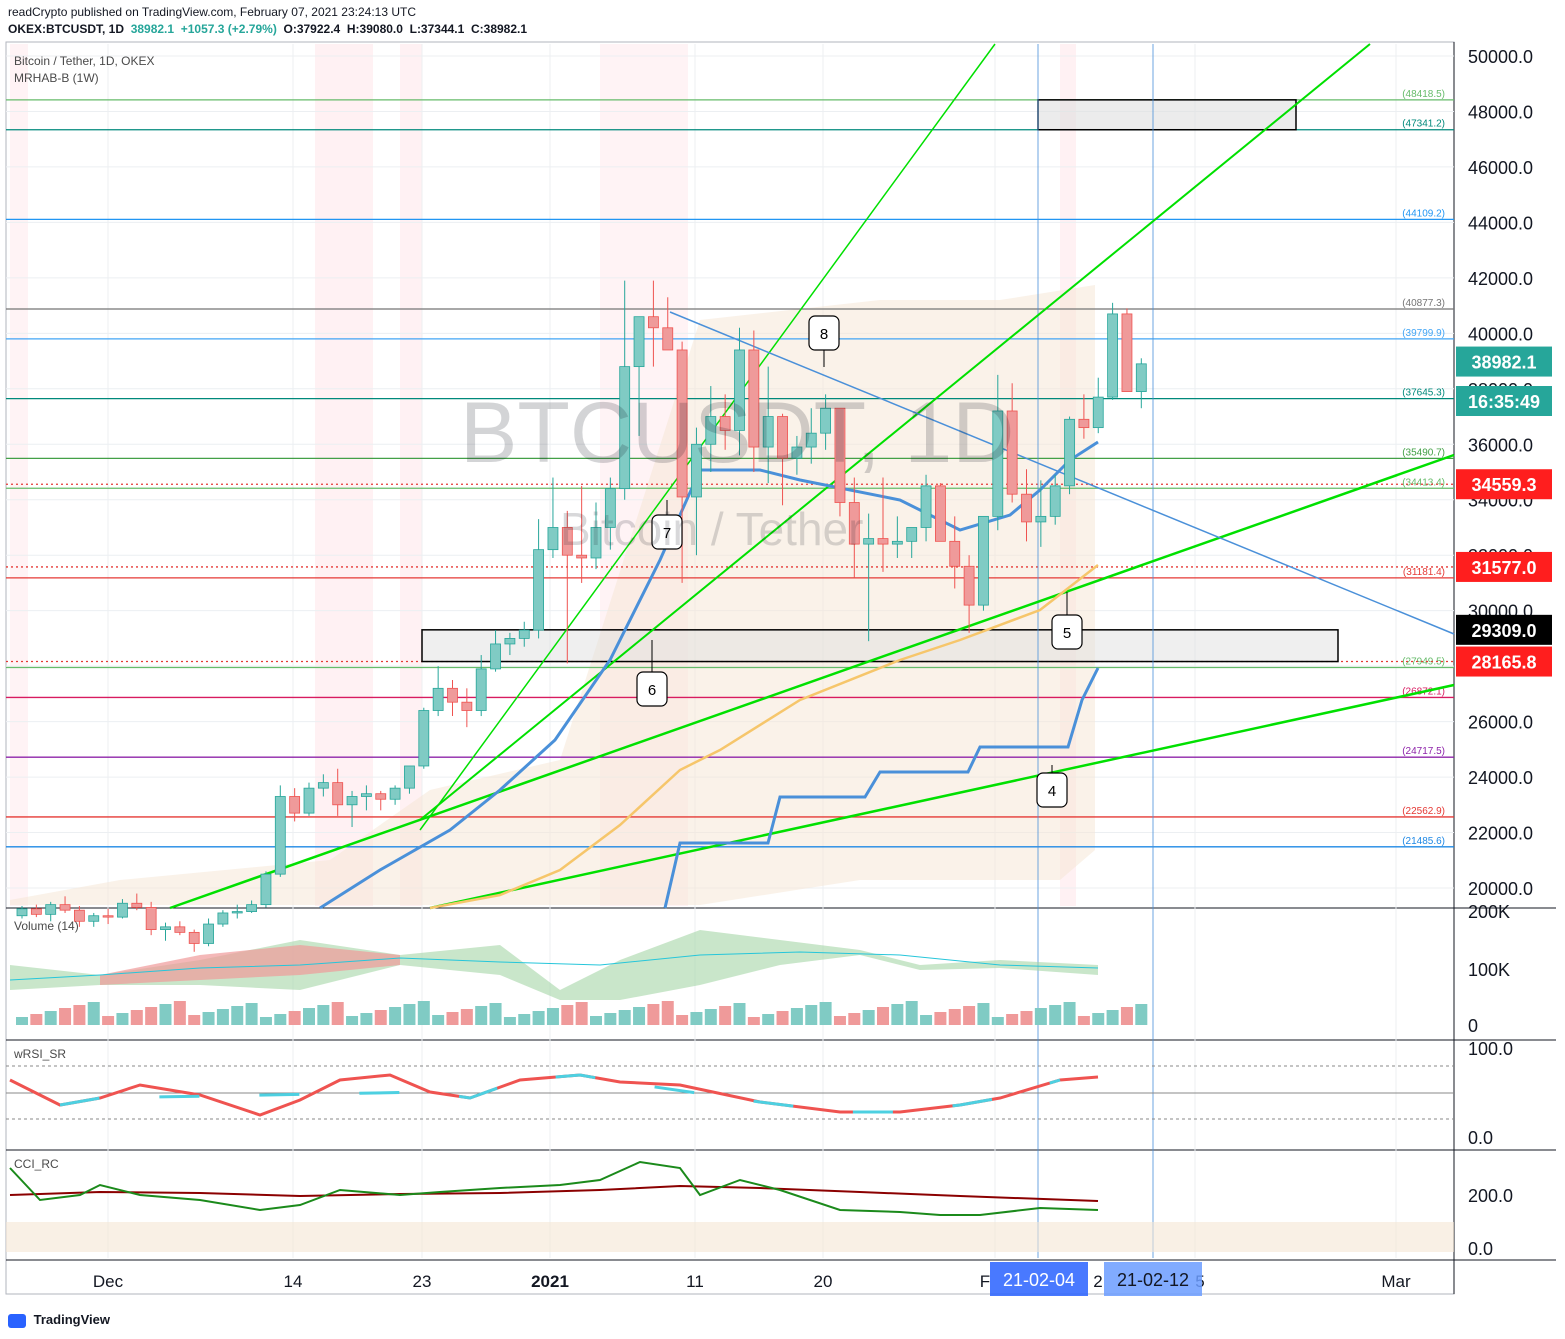  I want to click on price-badge-label-4: 29309.0, so click(1503, 631).